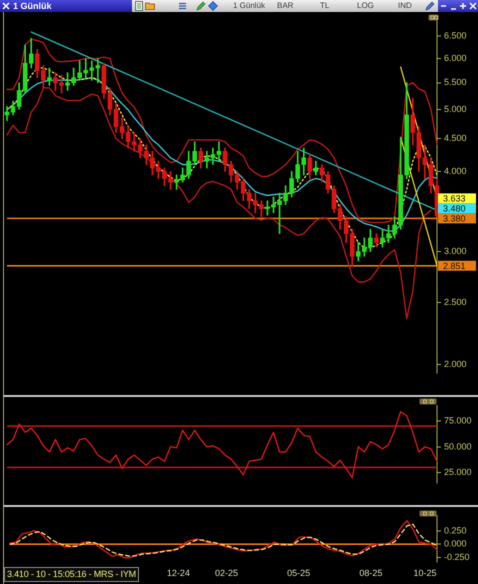 This screenshot has width=478, height=584. I want to click on y-tick-label: 6.000, so click(455, 58).